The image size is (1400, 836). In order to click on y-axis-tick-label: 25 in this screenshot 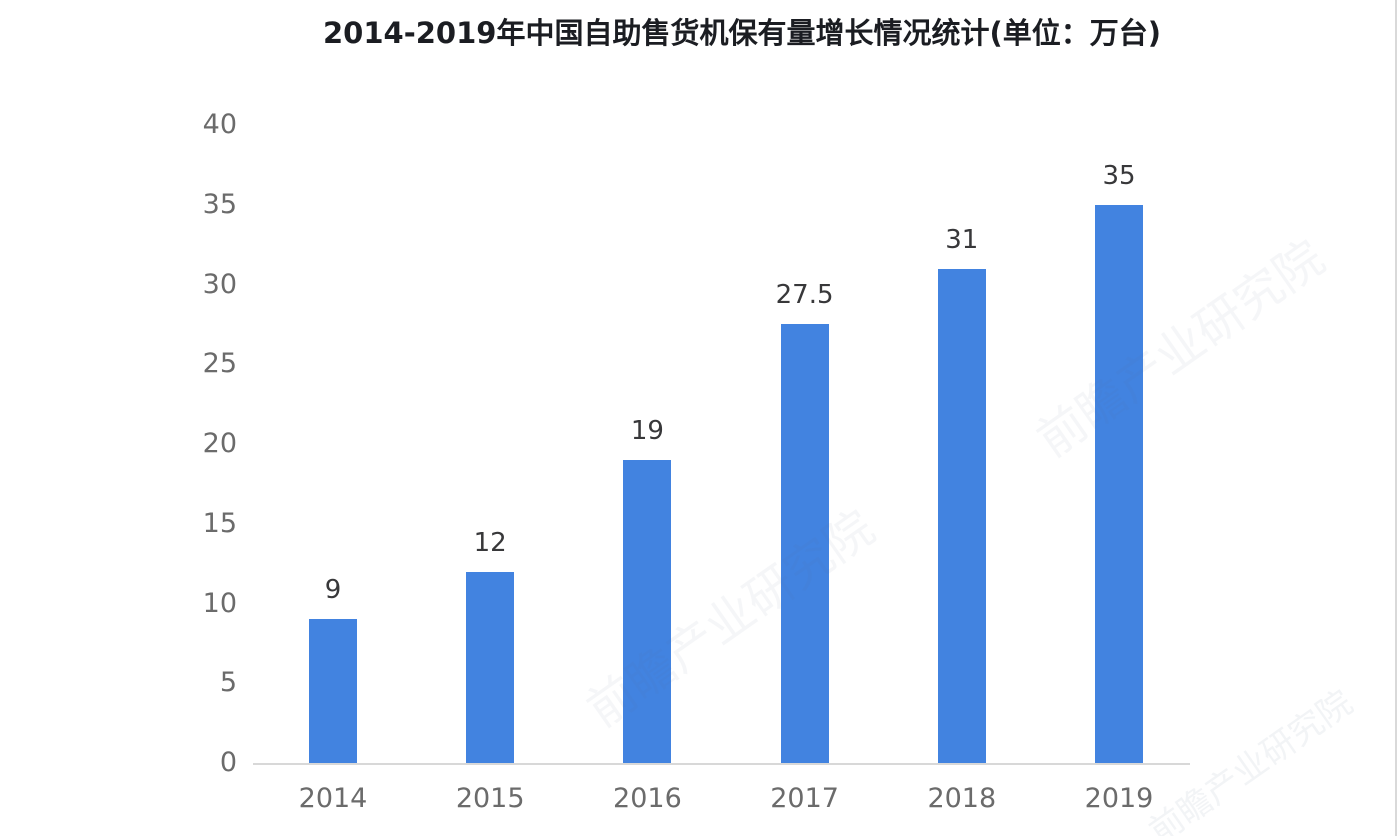, I will do `click(219, 364)`.